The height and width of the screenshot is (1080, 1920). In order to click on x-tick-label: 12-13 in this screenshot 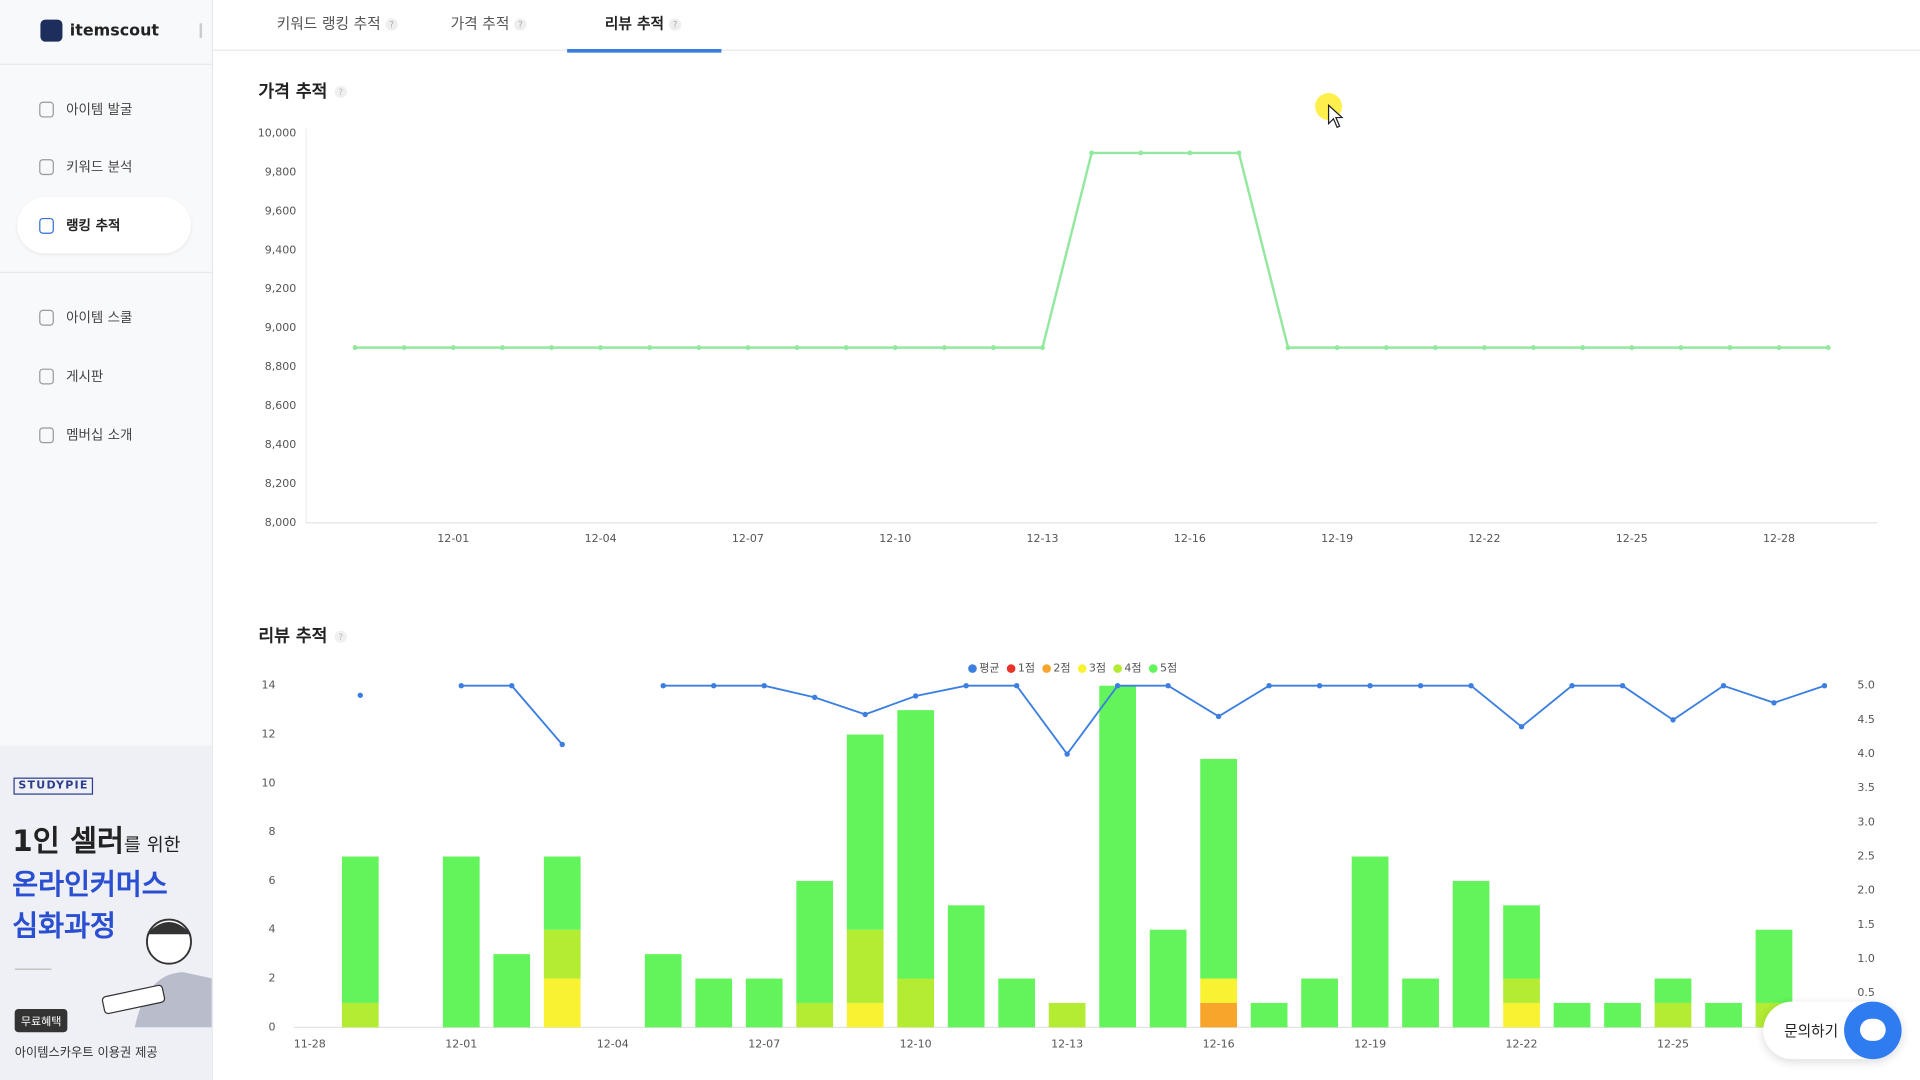, I will do `click(1067, 1043)`.